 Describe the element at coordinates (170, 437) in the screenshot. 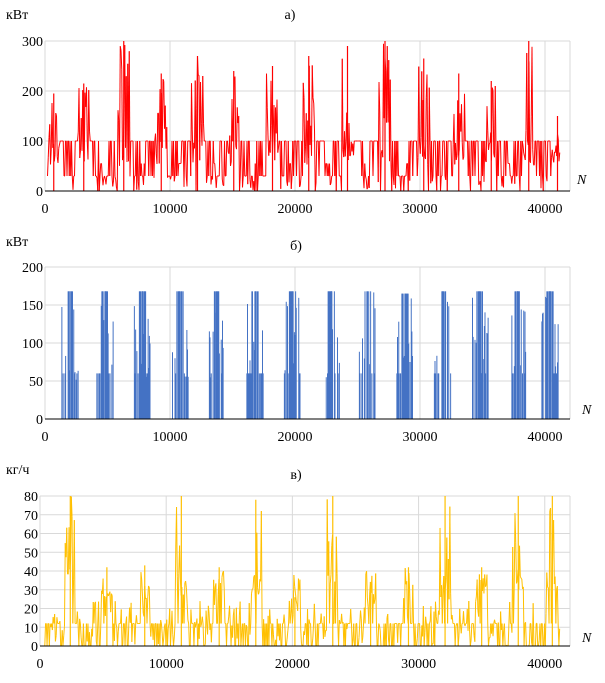

I see `x-tick-label: 10000` at that location.